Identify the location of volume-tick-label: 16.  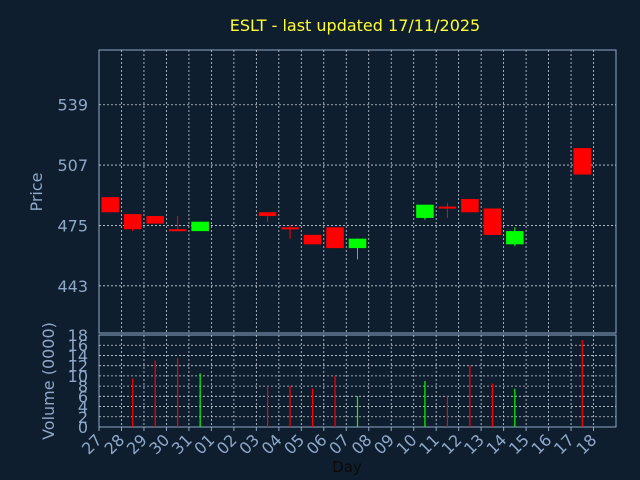
(78, 345).